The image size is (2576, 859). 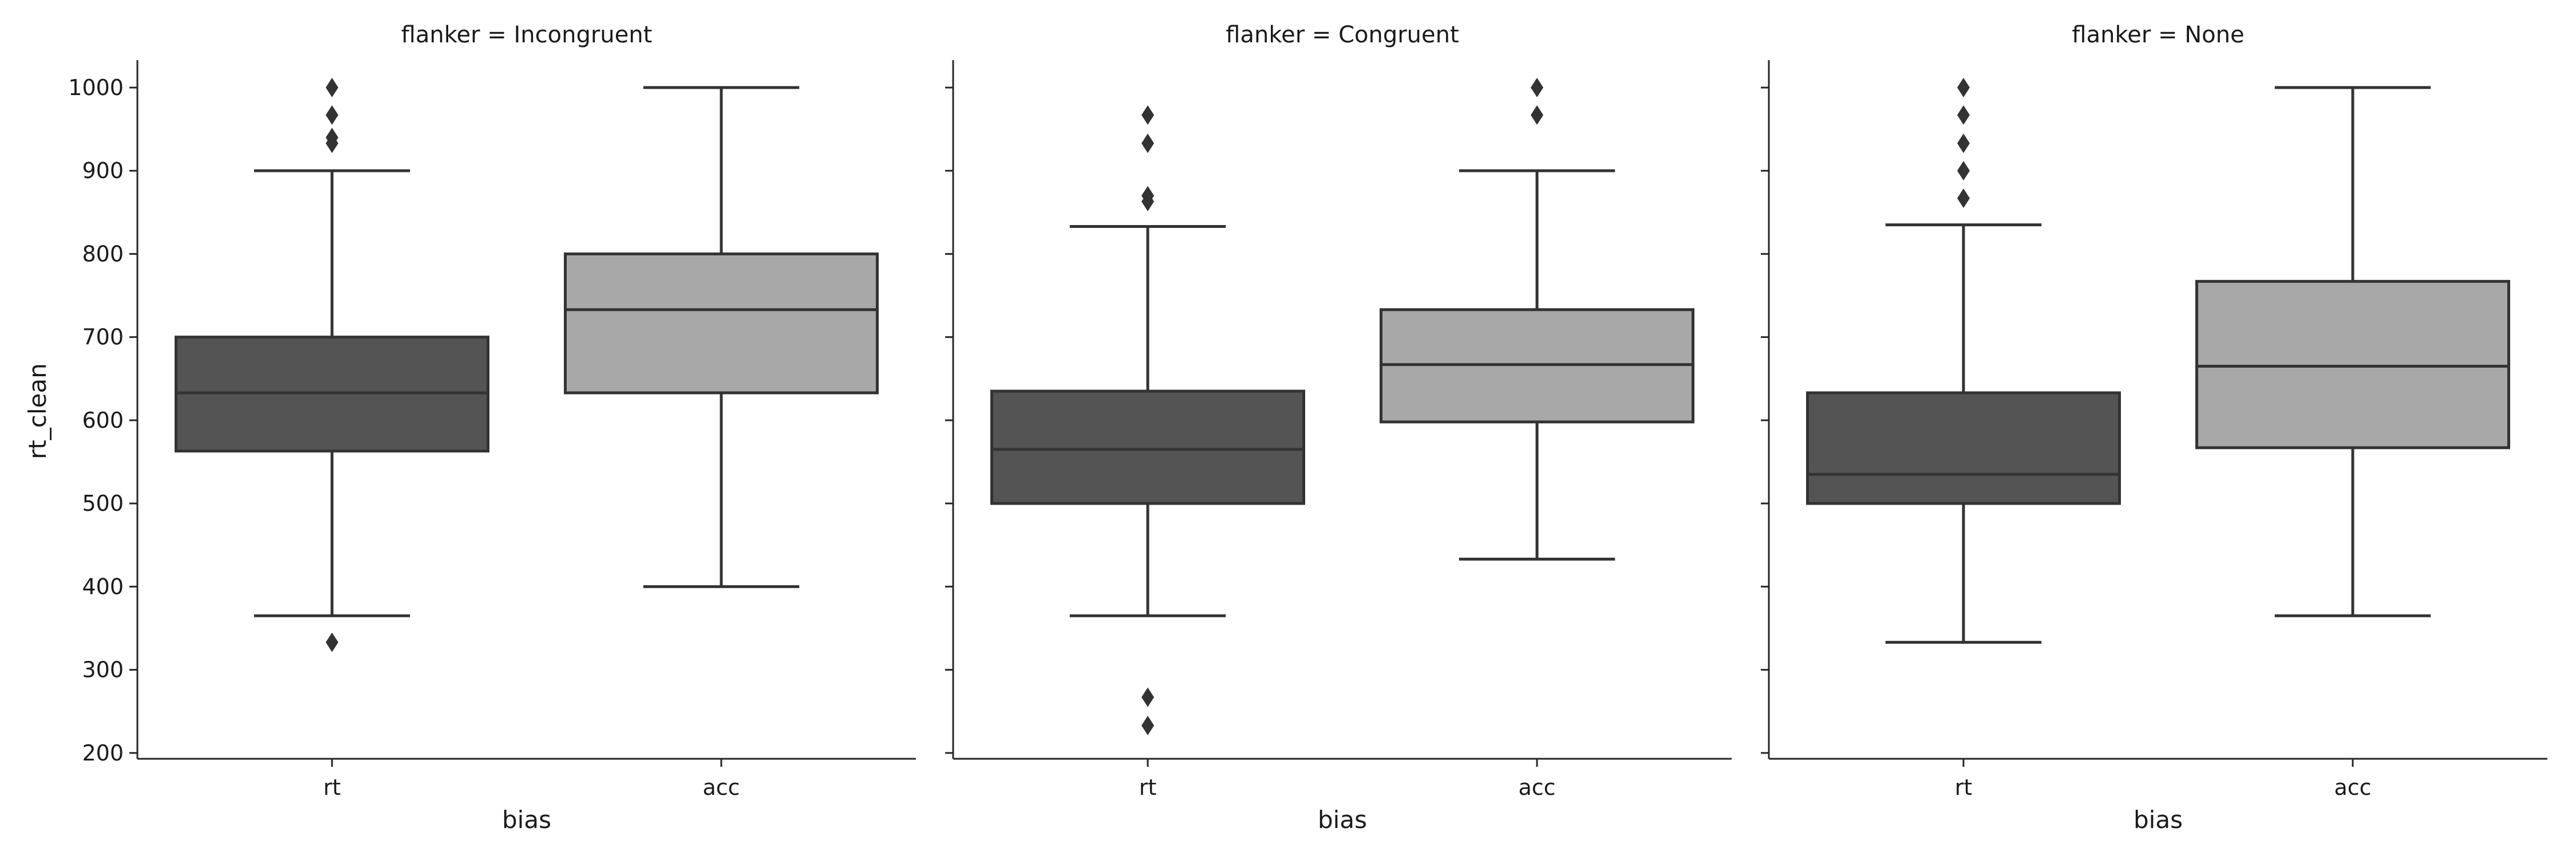 I want to click on facet-panel-congruent: flanker = Congruent bias, so click(x=1342, y=428).